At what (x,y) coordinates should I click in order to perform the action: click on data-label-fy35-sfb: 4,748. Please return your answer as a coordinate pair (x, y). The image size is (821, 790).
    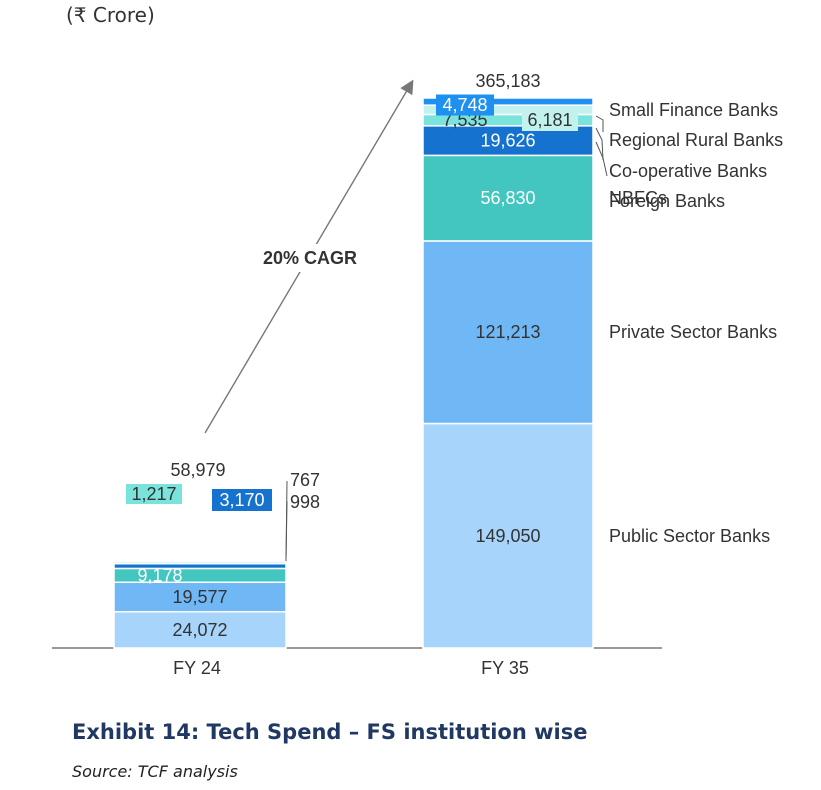
    Looking at the image, I should click on (464, 105).